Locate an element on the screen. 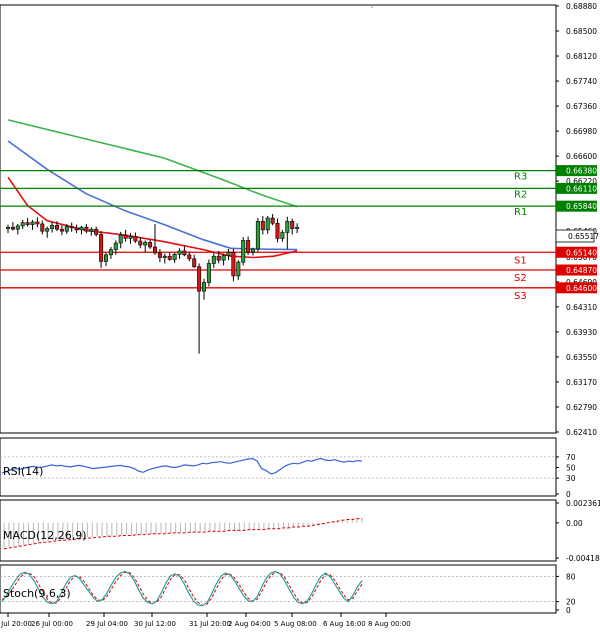 This screenshot has width=600, height=633. stoch-tick-label: 0 is located at coordinates (568, 610).